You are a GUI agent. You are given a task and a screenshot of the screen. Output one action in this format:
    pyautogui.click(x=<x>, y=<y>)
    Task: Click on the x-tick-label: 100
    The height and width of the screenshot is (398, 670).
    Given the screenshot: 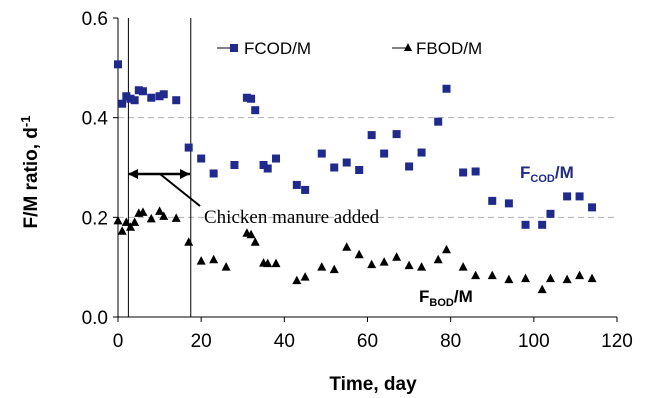 What is the action you would take?
    pyautogui.click(x=534, y=341)
    